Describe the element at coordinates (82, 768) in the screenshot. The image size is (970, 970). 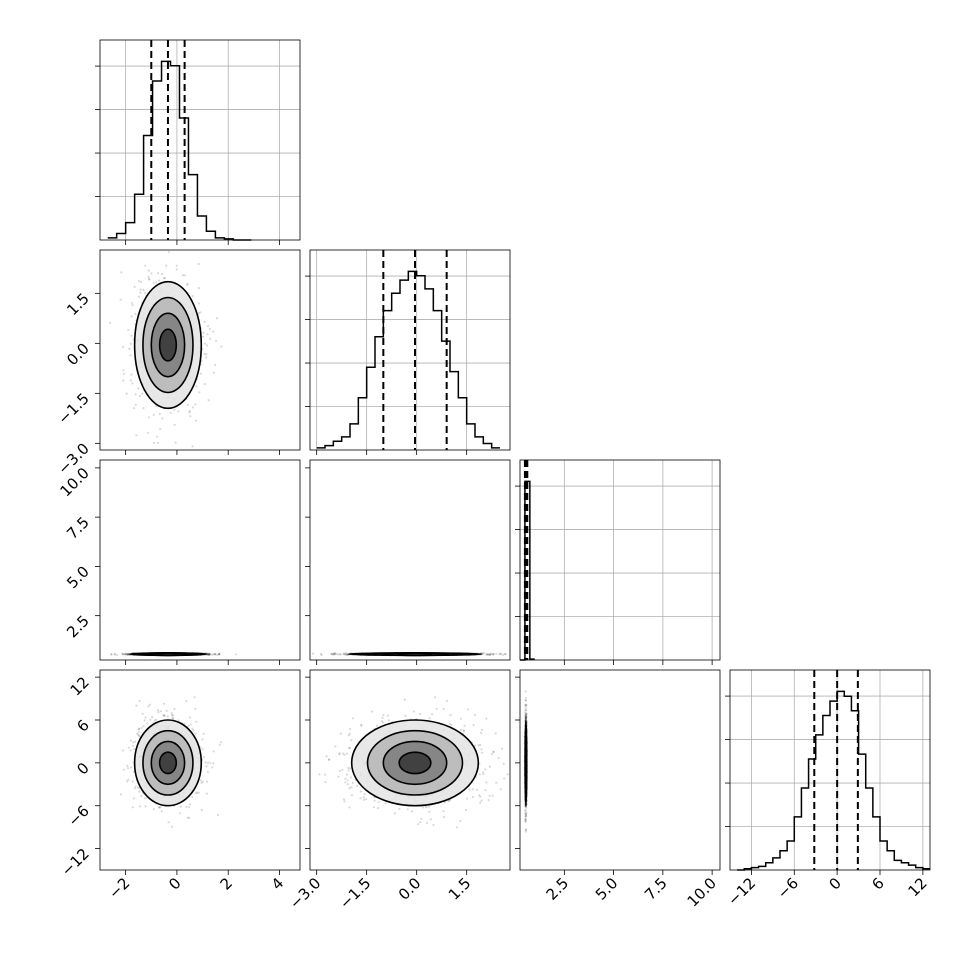
I see `y-tick-label-3-2: 0` at that location.